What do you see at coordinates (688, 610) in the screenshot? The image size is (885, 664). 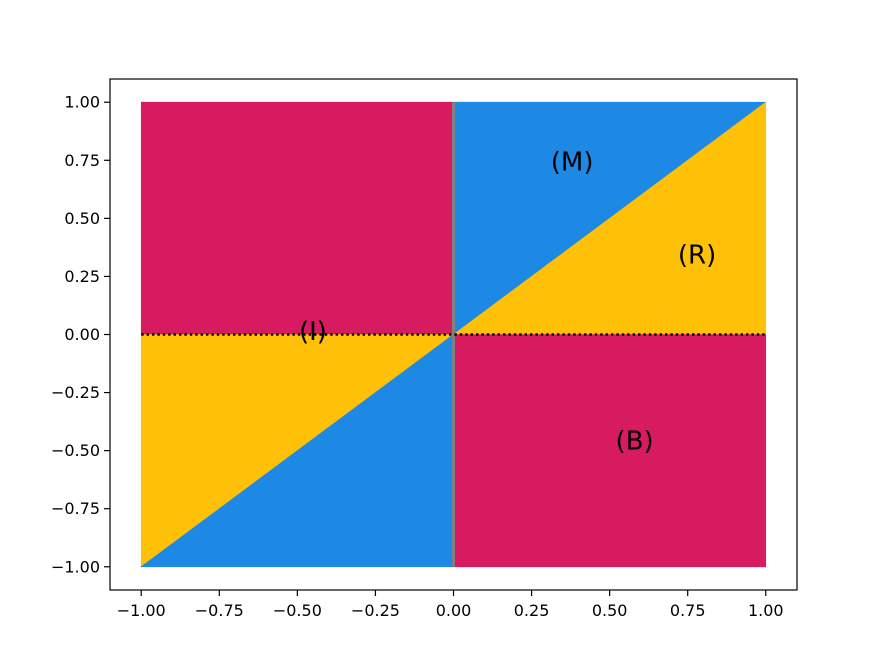 I see `x-tick-label: 0.75` at bounding box center [688, 610].